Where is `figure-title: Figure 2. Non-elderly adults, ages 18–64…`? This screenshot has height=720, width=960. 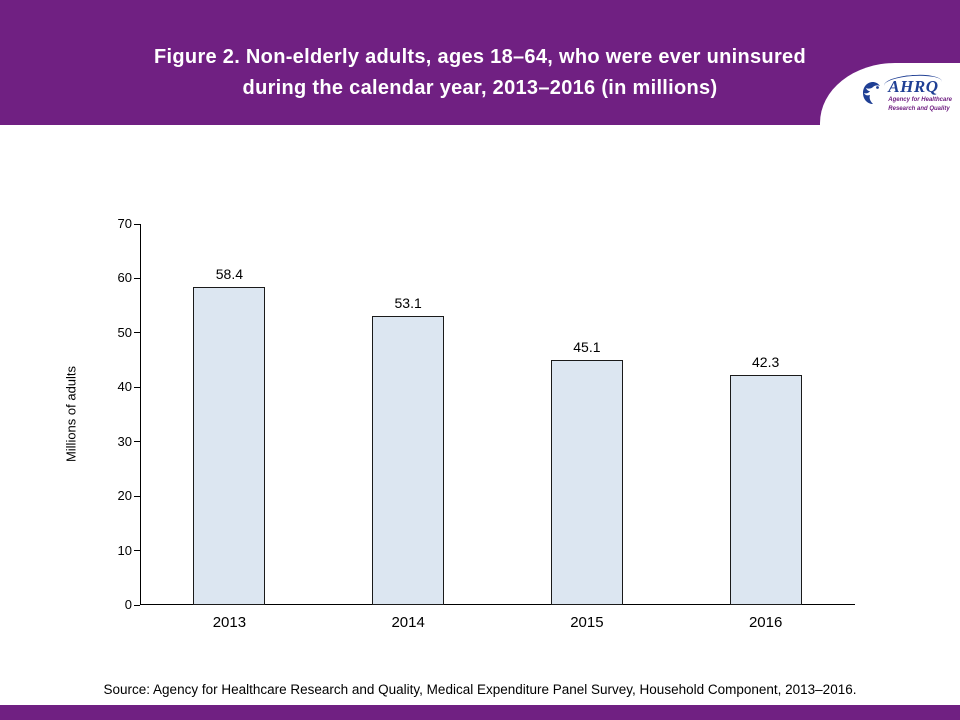 figure-title: Figure 2. Non-elderly adults, ages 18–64… is located at coordinates (480, 73).